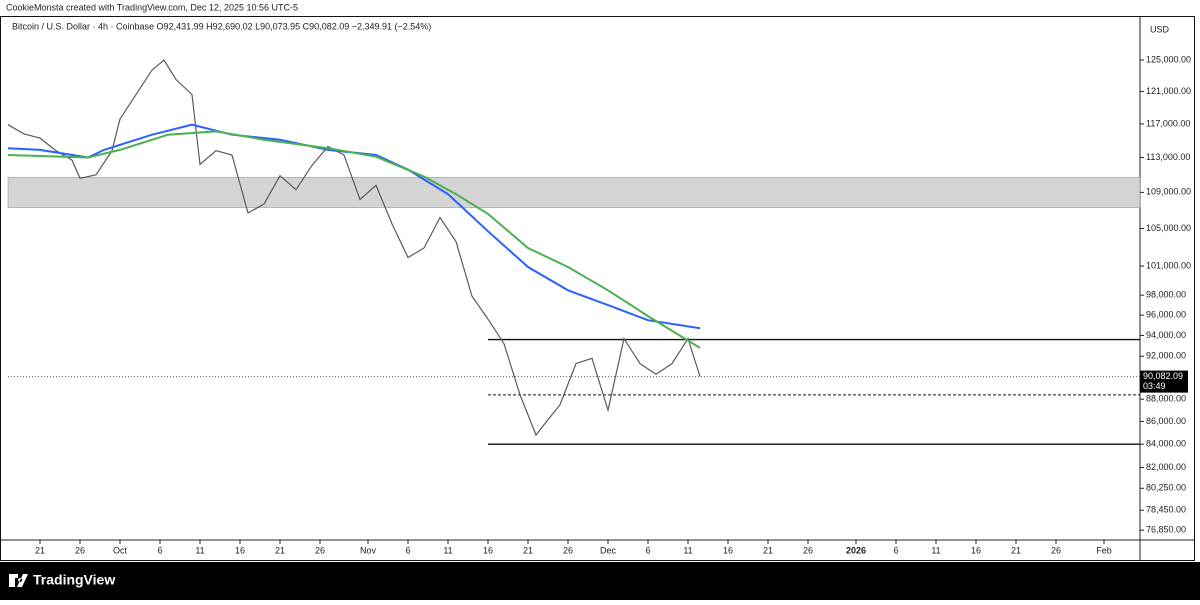  Describe the element at coordinates (1166, 399) in the screenshot. I see `y-tick-label: 88,000.00` at that location.